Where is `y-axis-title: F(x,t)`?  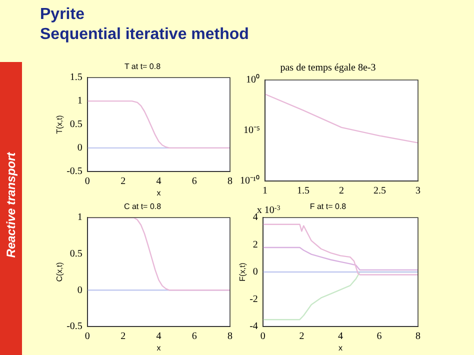
y-axis-title: F(x,t) is located at coordinates (243, 272).